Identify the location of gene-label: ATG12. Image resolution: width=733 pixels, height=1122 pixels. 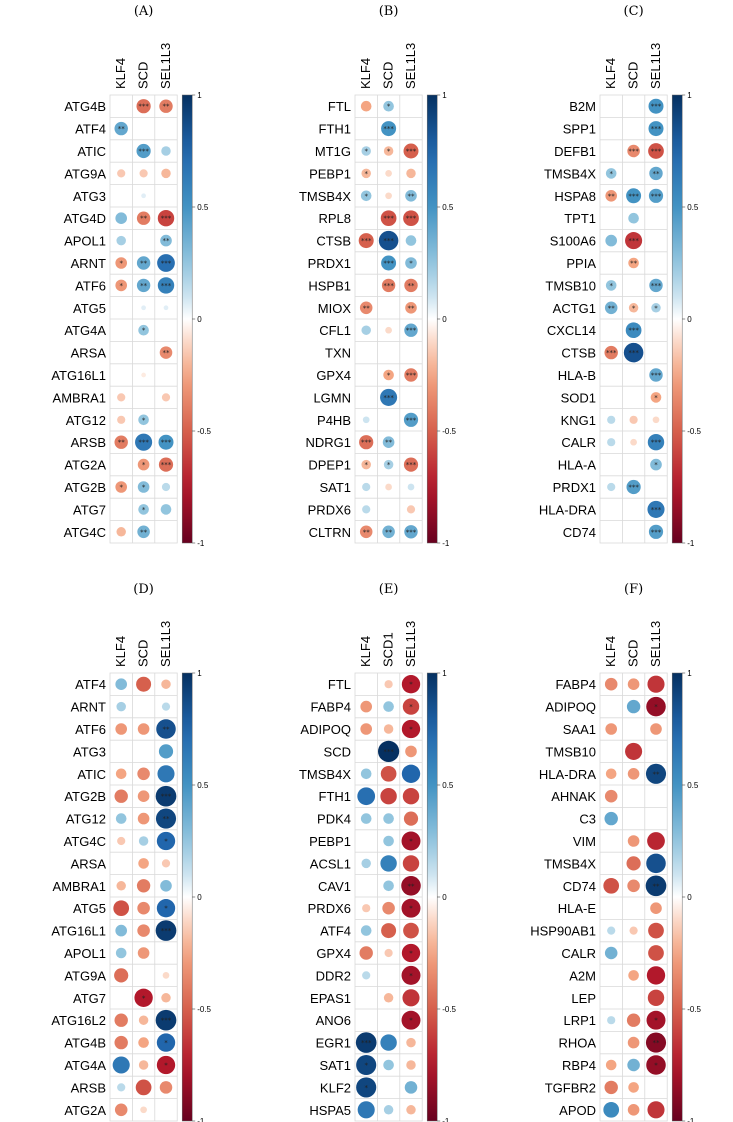
(86, 819).